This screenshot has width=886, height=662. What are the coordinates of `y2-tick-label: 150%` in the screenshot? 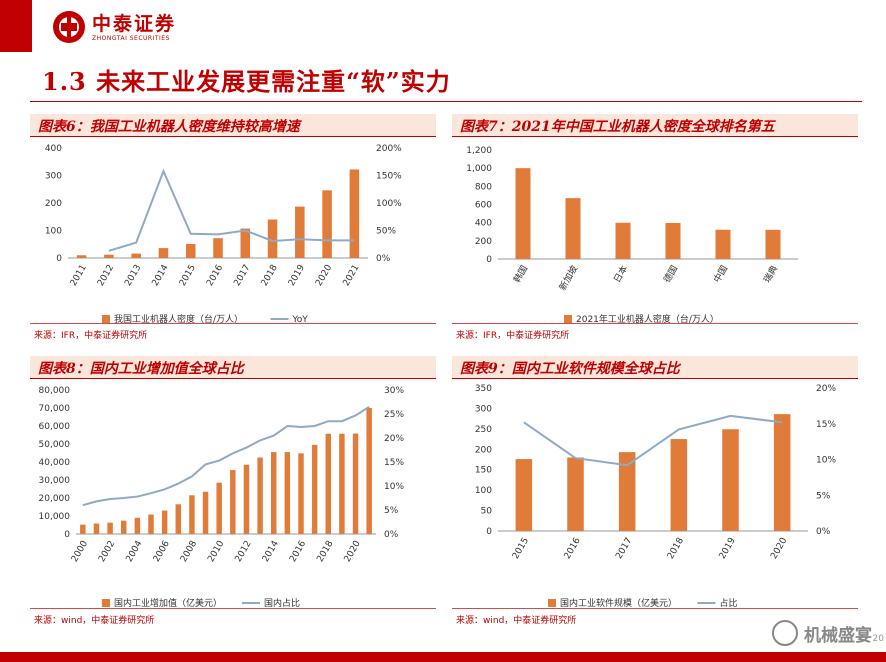 It's located at (389, 177).